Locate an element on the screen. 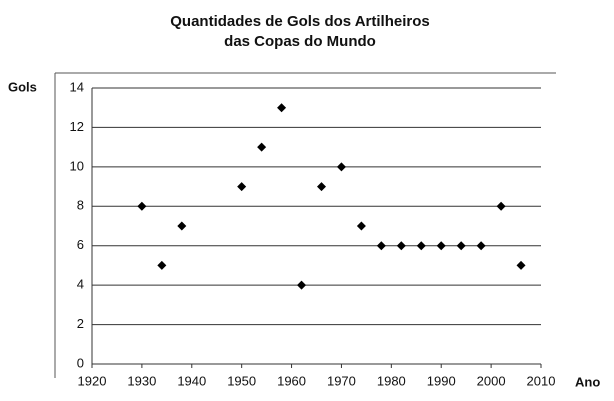 The image size is (614, 401). x-tick-label: 1920 is located at coordinates (92, 380).